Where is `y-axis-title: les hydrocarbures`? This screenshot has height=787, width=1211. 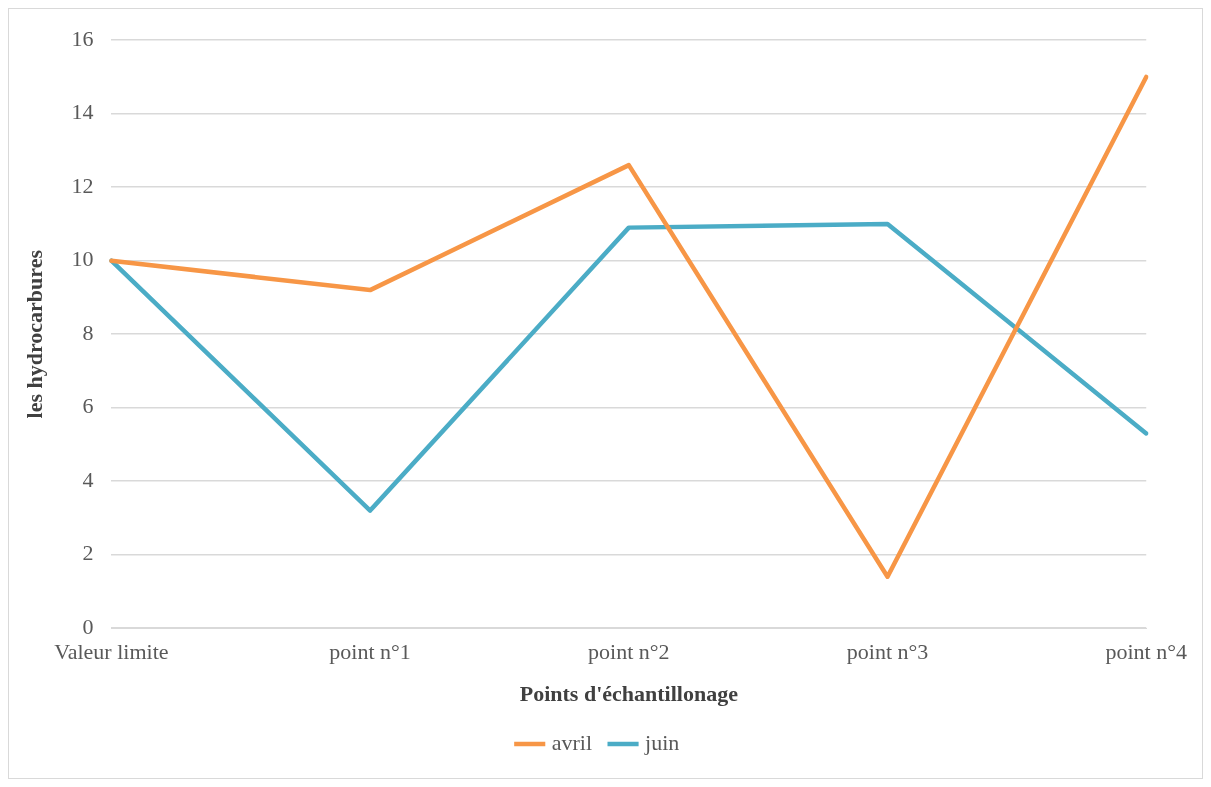
y-axis-title: les hydrocarbures is located at coordinates (34, 334).